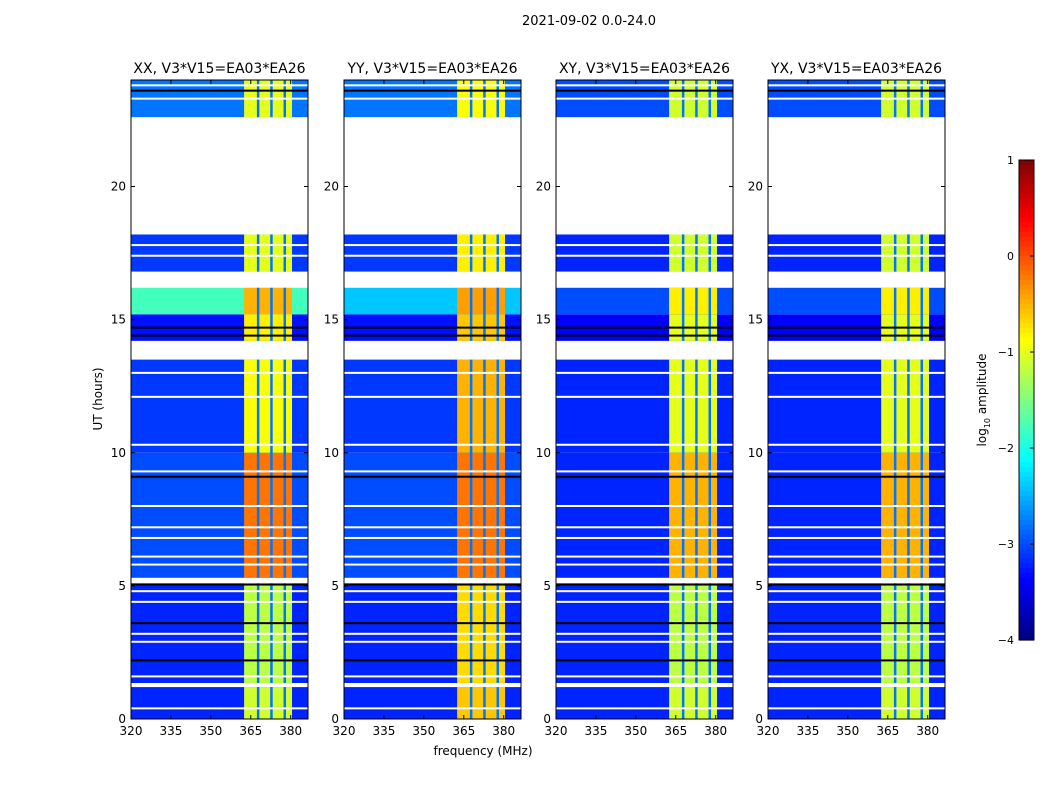 This screenshot has width=1050, height=800. What do you see at coordinates (1006, 448) in the screenshot?
I see `colorbar-tick-label: −2` at bounding box center [1006, 448].